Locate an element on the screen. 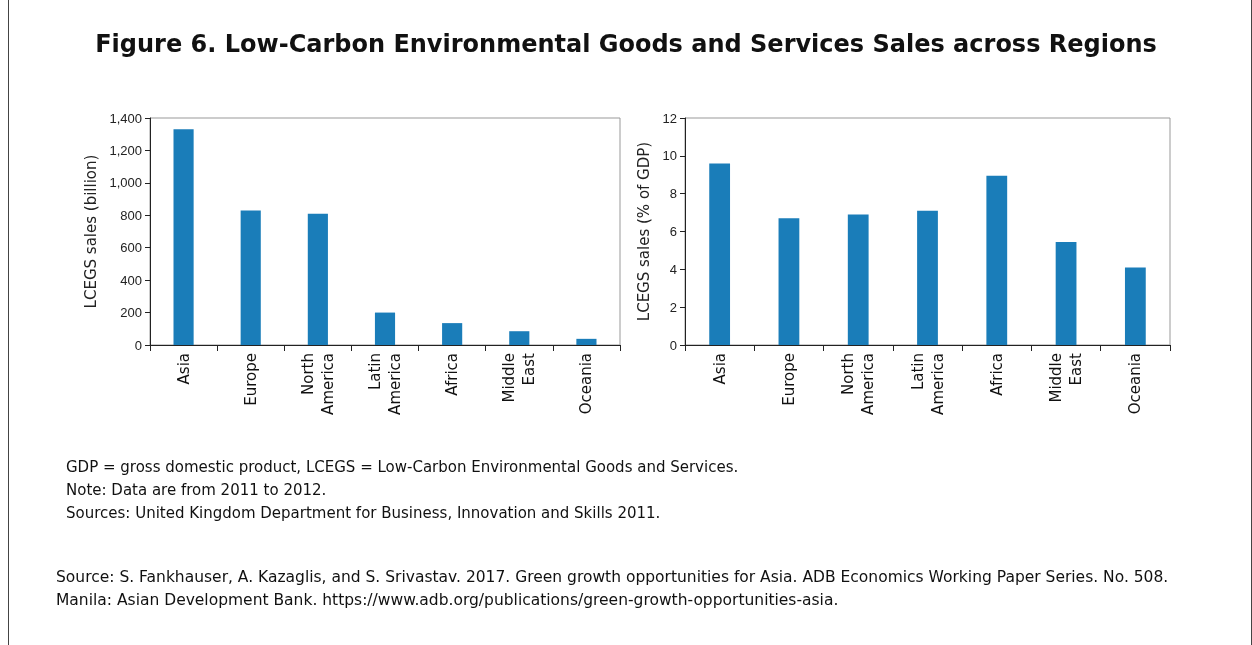 This screenshot has width=1252, height=645. y-tick-label: 600 is located at coordinates (131, 248).